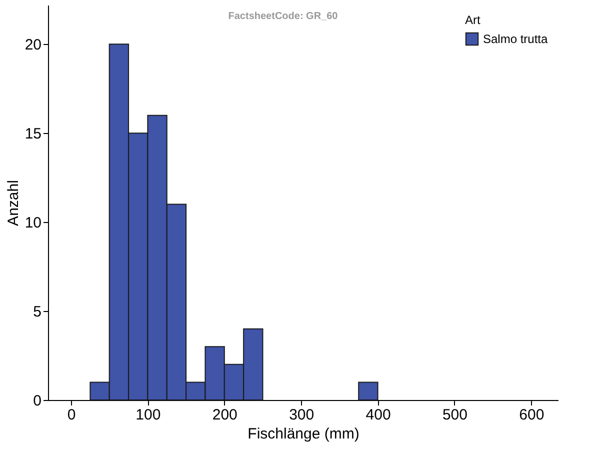  Describe the element at coordinates (304, 434) in the screenshot. I see `x-axis-title: Fischlänge (mm)` at that location.